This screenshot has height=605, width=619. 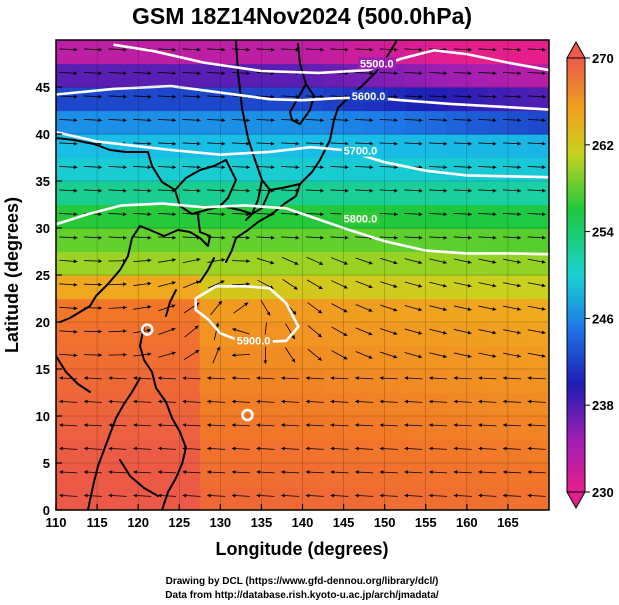 I want to click on height-contour, so click(x=302, y=154).